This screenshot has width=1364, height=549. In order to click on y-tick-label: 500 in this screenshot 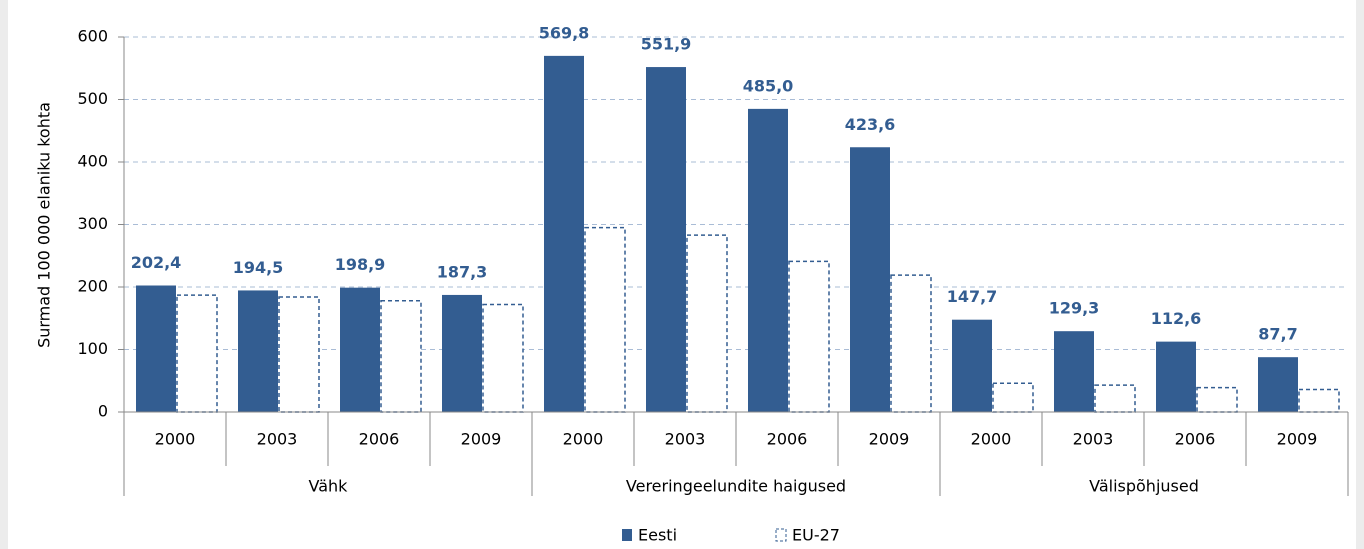, I will do `click(92, 98)`.